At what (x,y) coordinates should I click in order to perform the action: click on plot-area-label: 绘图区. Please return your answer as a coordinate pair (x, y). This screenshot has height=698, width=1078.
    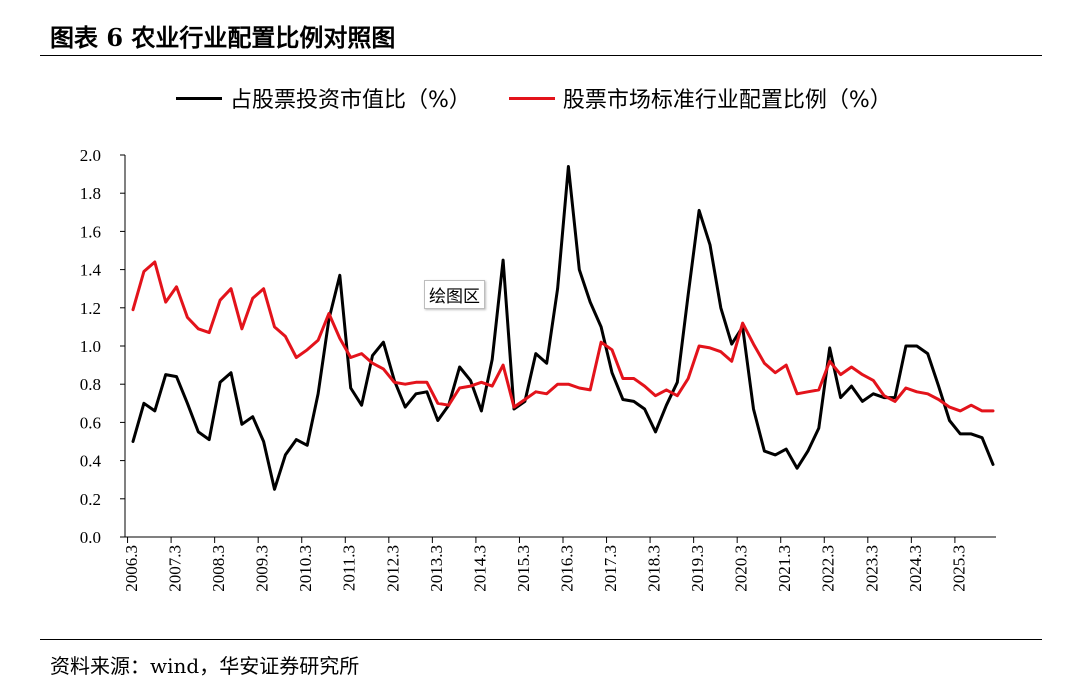
    Looking at the image, I should click on (454, 294).